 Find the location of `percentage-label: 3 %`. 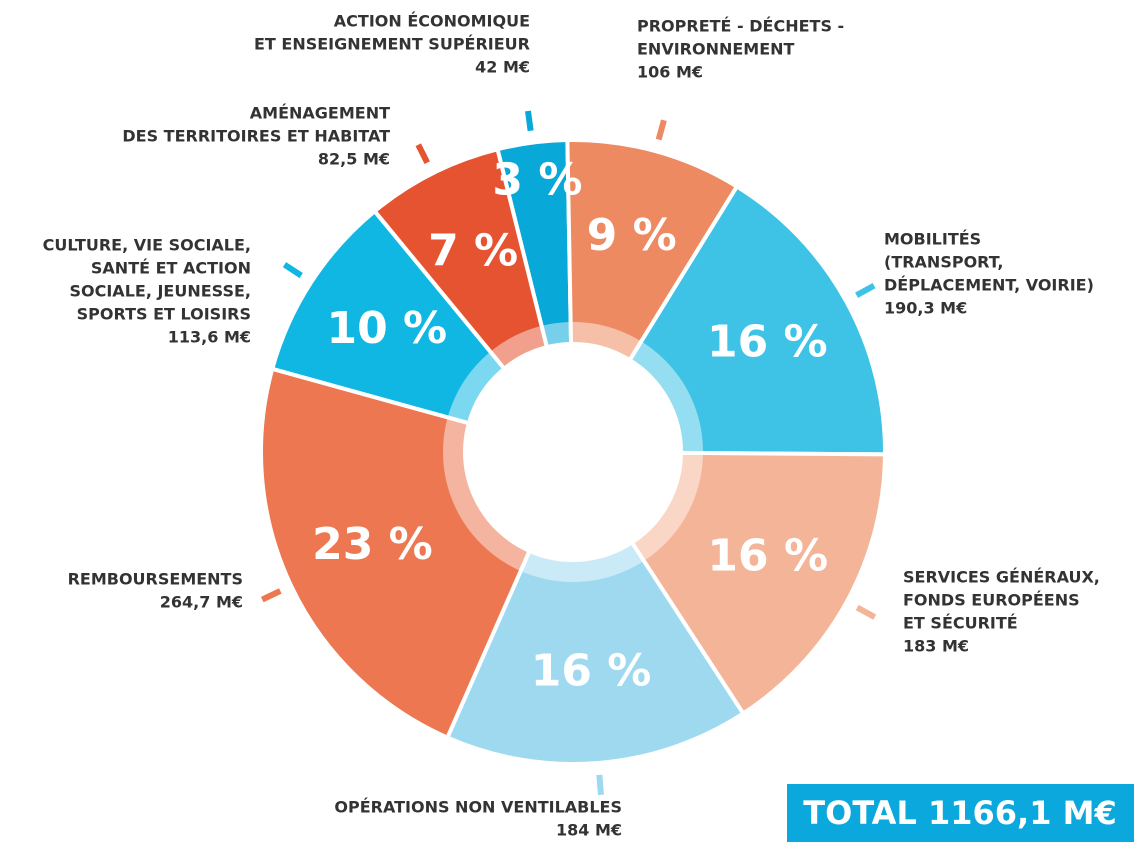

percentage-label: 3 % is located at coordinates (537, 179).